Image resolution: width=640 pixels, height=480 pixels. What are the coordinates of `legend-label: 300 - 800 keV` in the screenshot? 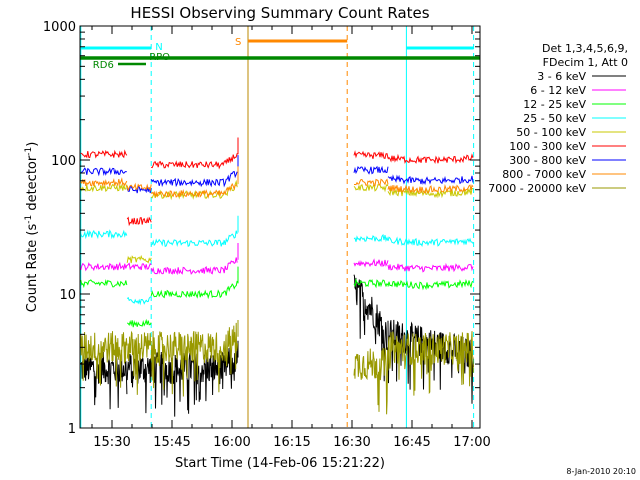 It's located at (547, 160).